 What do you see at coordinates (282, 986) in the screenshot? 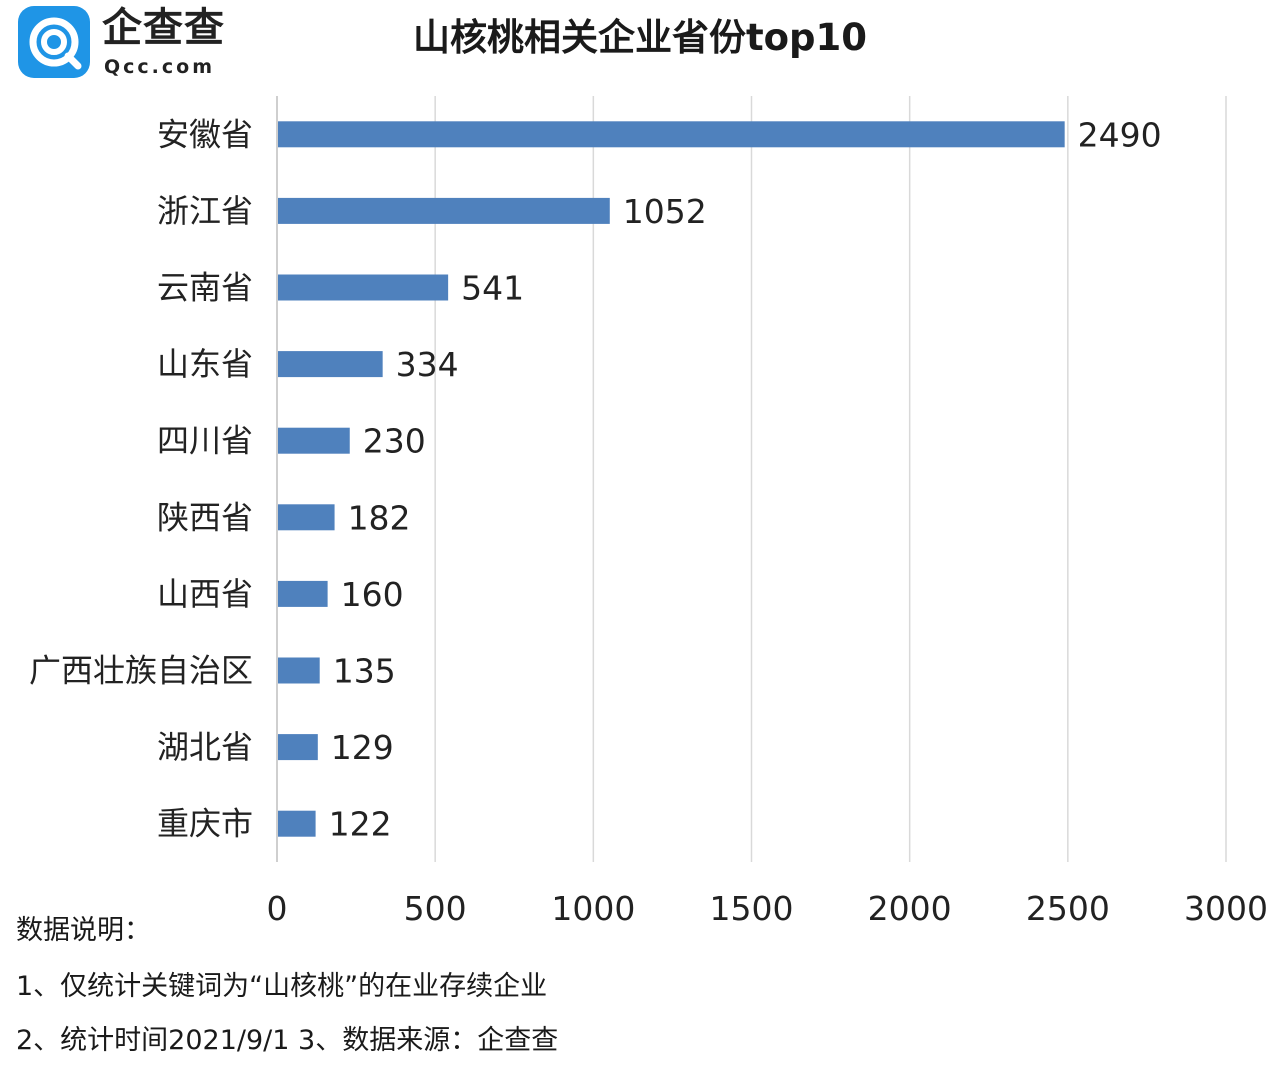
I see `notes-line-1: 1、仅统计关键词为“山核桃”的在业存续企业` at bounding box center [282, 986].